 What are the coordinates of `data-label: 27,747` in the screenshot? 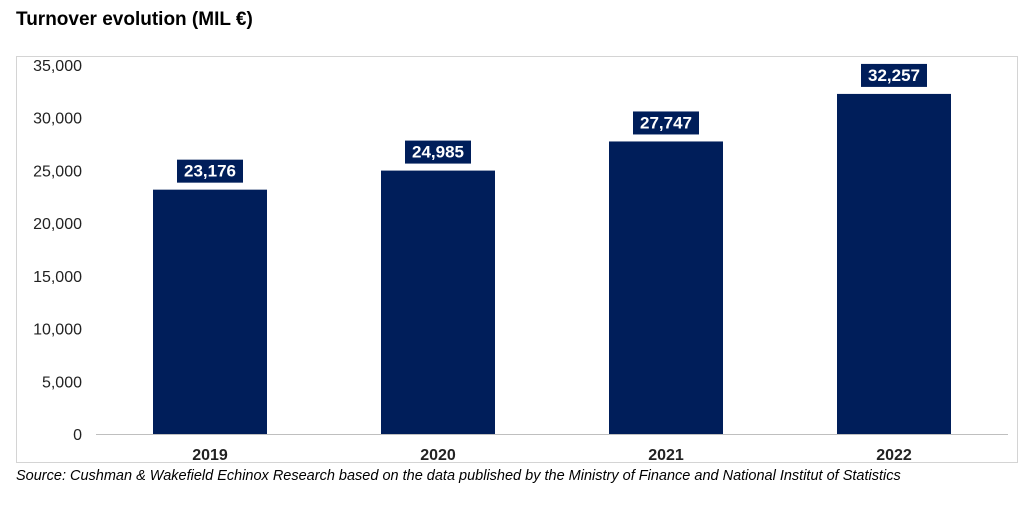 It's located at (666, 122).